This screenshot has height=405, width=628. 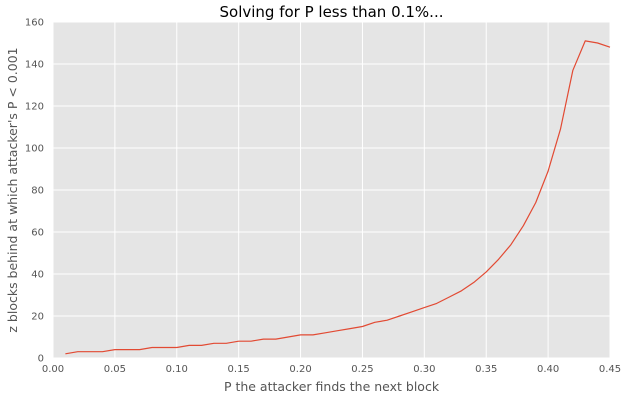 I want to click on x-tick-label: 0.30, so click(x=424, y=369).